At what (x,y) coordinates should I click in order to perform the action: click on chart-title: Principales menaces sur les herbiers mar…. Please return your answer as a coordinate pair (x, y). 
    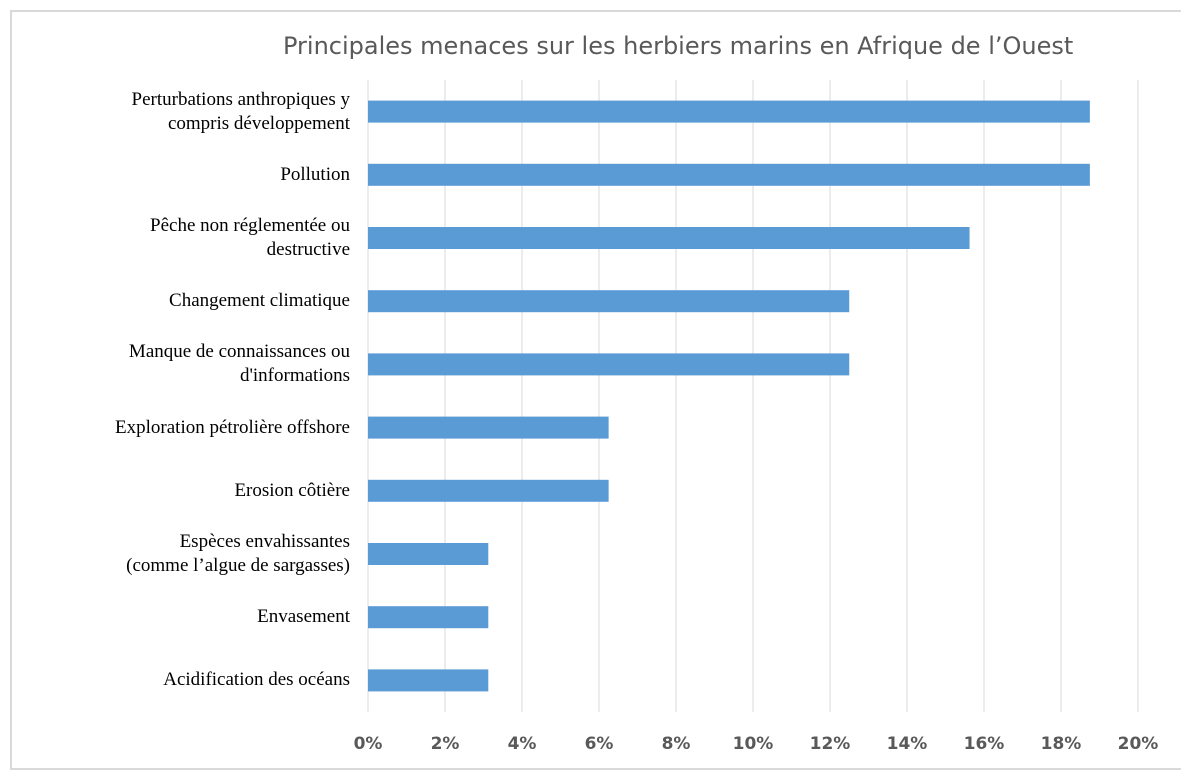
    Looking at the image, I should click on (678, 46).